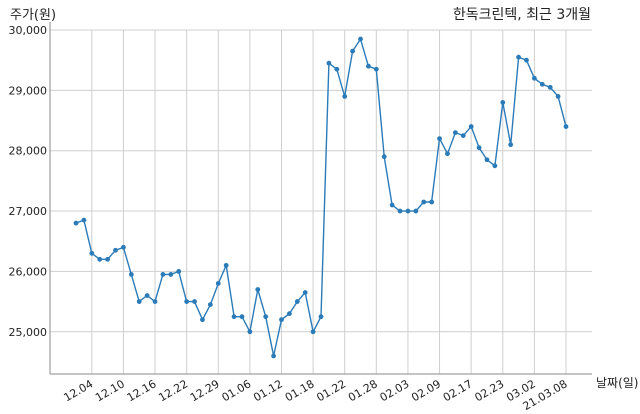 Image resolution: width=640 pixels, height=414 pixels. I want to click on x-tick-label: 01.22, so click(331, 390).